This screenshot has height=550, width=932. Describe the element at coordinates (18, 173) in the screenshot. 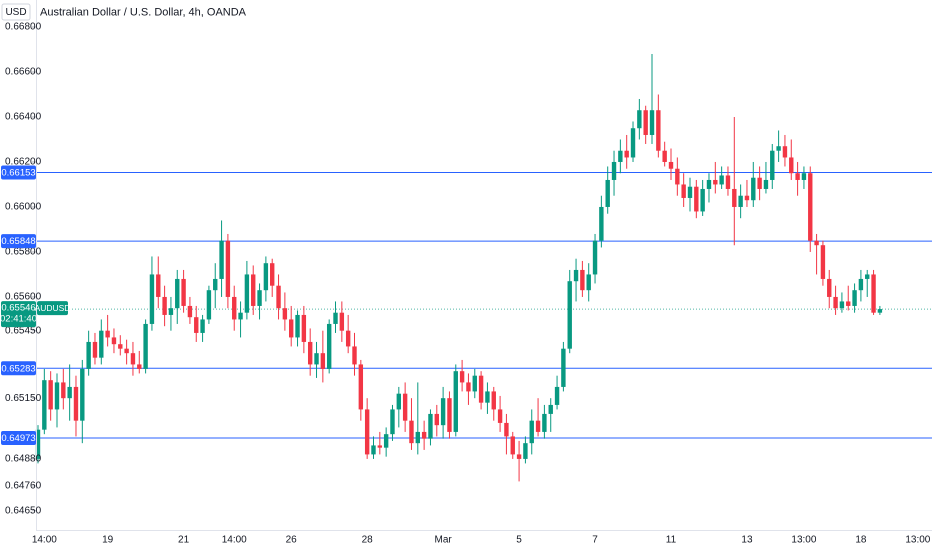

I see `line-price-label: 0.66153` at that location.